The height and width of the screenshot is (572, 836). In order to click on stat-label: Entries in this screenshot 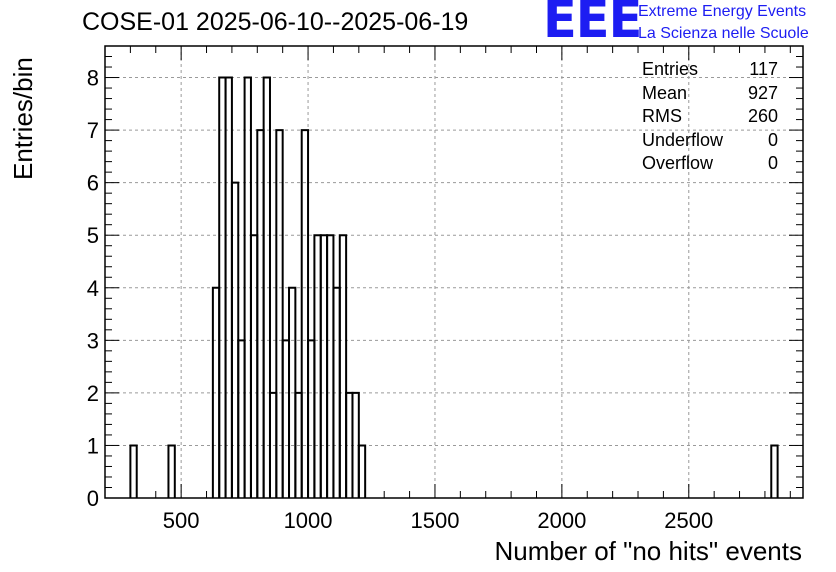, I will do `click(670, 69)`.